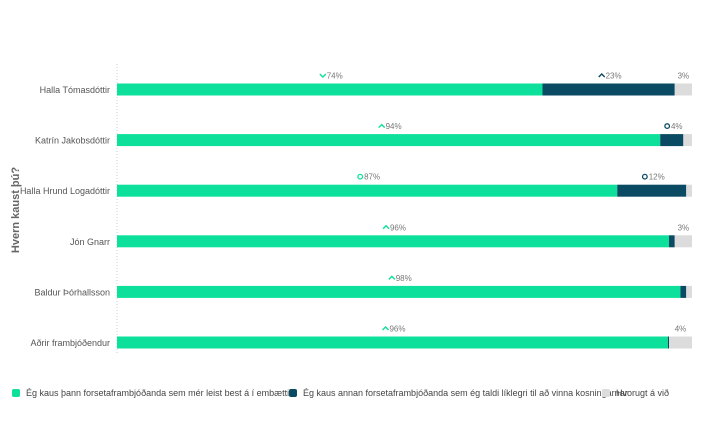  Describe the element at coordinates (404, 278) in the screenshot. I see `data-label-s1-baldur-thorhallsson: 98%` at that location.